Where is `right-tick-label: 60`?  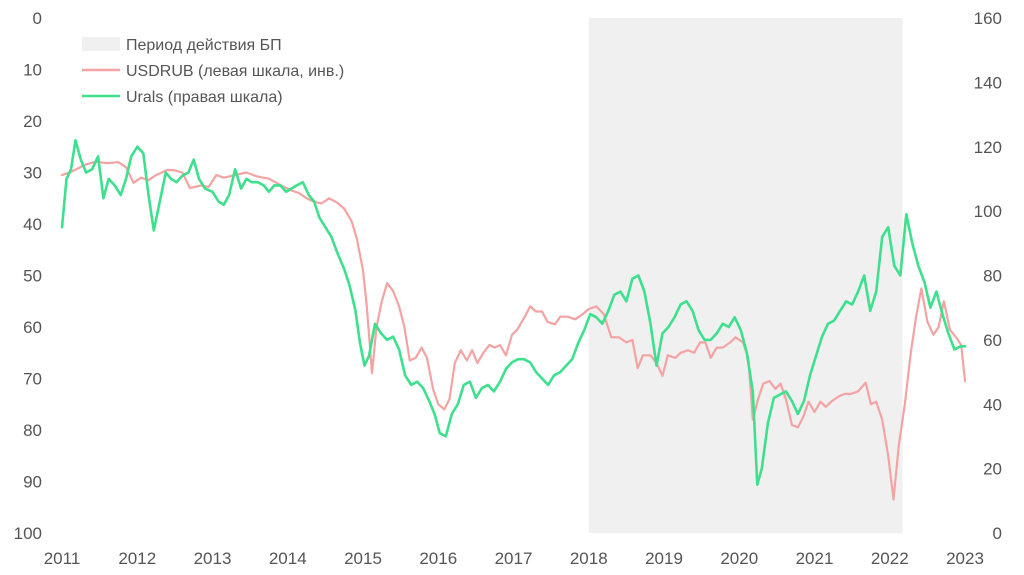
right-tick-label: 60 is located at coordinates (992, 340).